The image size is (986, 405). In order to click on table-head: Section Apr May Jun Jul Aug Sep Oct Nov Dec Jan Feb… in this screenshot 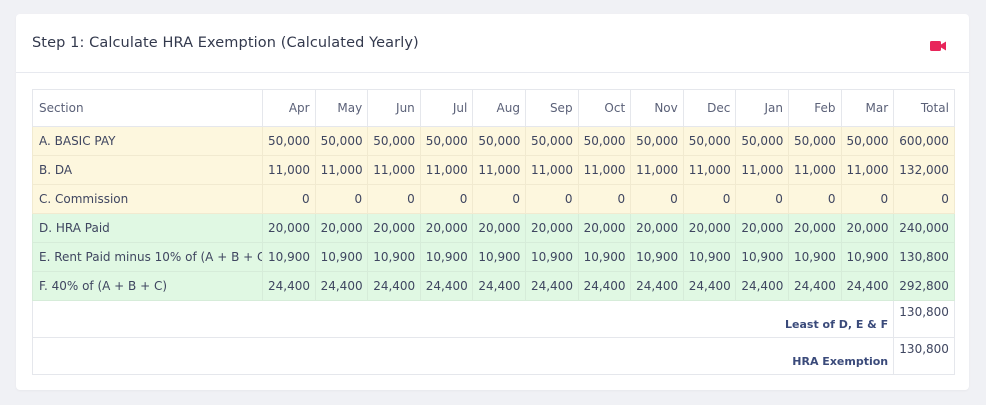, I will do `click(493, 108)`.